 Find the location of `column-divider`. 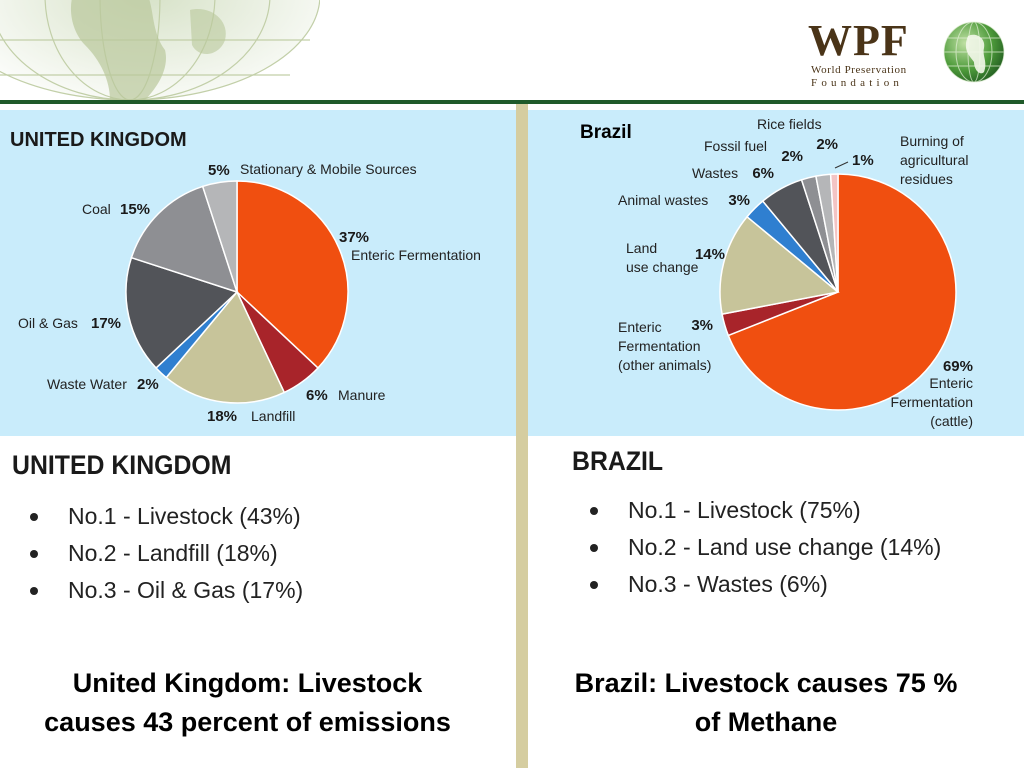

column-divider is located at coordinates (522, 436).